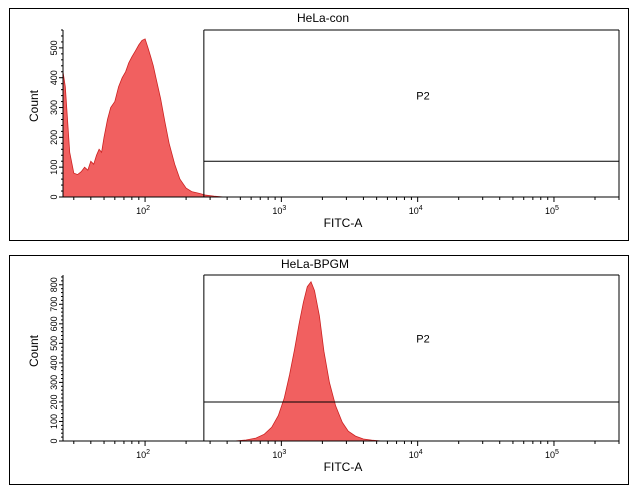 Image resolution: width=638 pixels, height=489 pixels. What do you see at coordinates (54, 304) in the screenshot?
I see `y-tick-label: 700` at bounding box center [54, 304].